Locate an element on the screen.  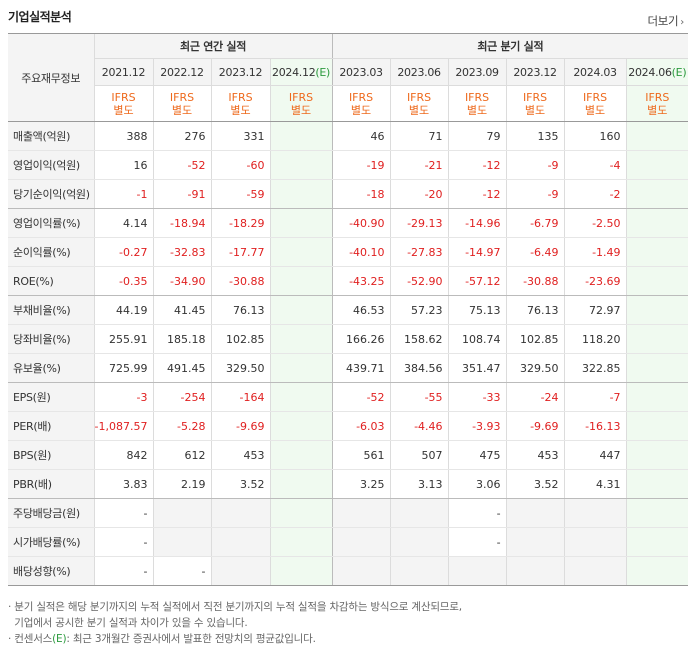
value-cell: 255.91 is located at coordinates (123, 339).